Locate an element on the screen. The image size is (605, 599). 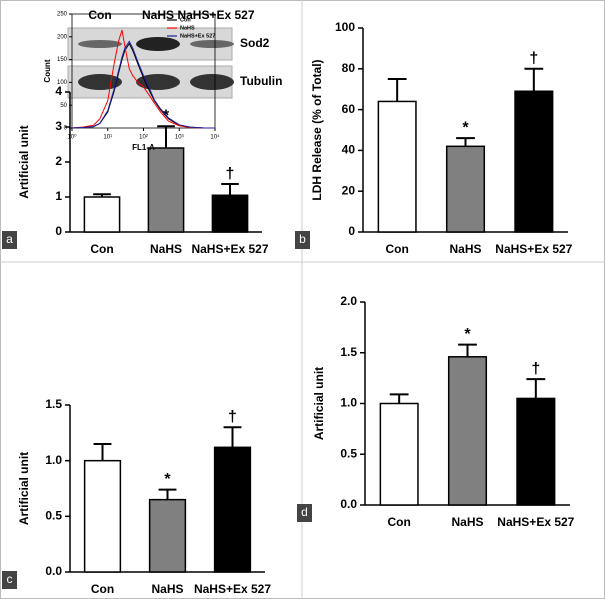
y-tick-label: 150 is located at coordinates (62, 60).